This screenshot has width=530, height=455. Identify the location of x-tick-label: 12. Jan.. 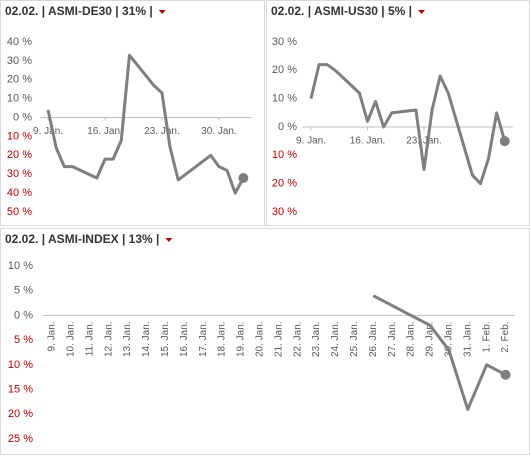
(108, 339).